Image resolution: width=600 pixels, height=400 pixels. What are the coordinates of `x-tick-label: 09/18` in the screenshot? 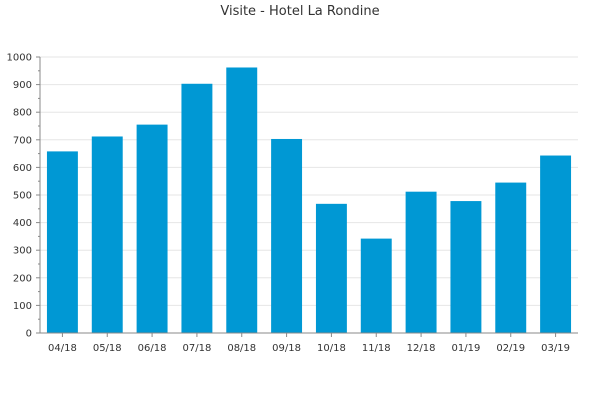 It's located at (286, 348).